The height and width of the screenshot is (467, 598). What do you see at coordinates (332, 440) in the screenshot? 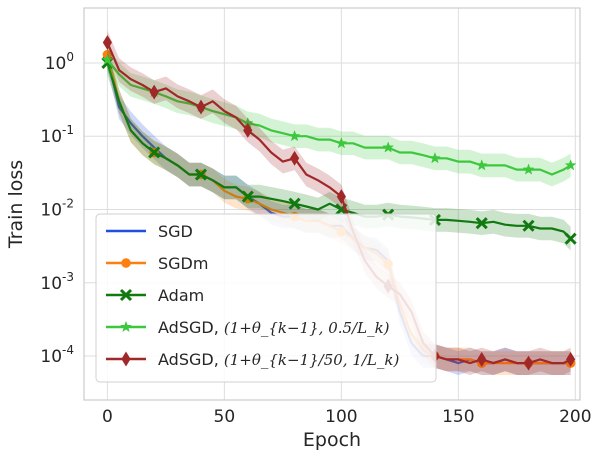
I see `x-axis-label: Epoch` at bounding box center [332, 440].